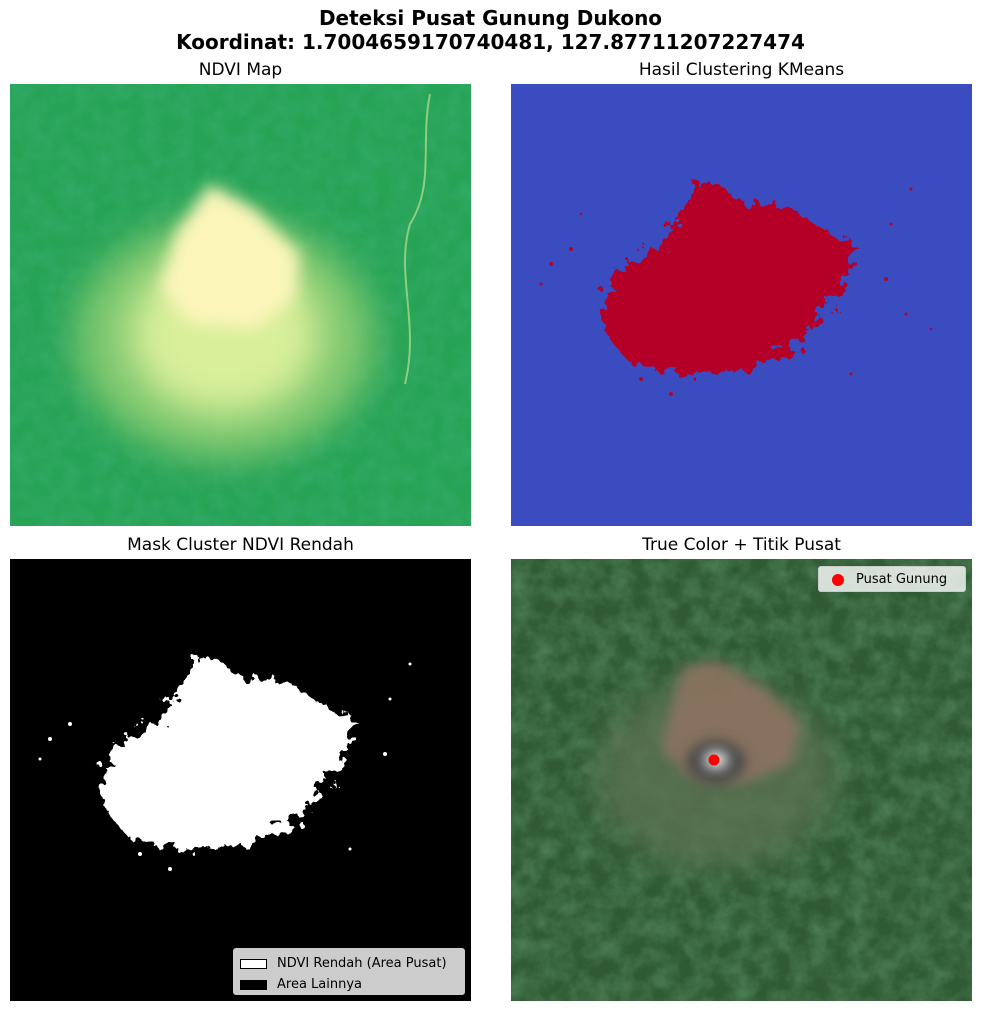 The image size is (981, 1011). What do you see at coordinates (714, 760) in the screenshot?
I see `peak-marker` at bounding box center [714, 760].